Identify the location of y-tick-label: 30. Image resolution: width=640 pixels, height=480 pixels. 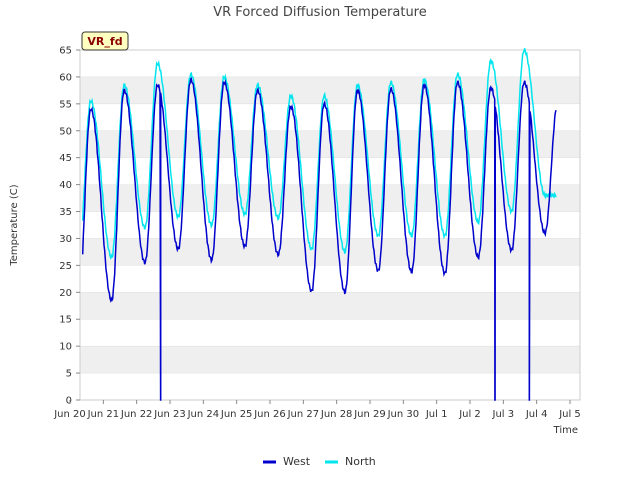
(65, 239).